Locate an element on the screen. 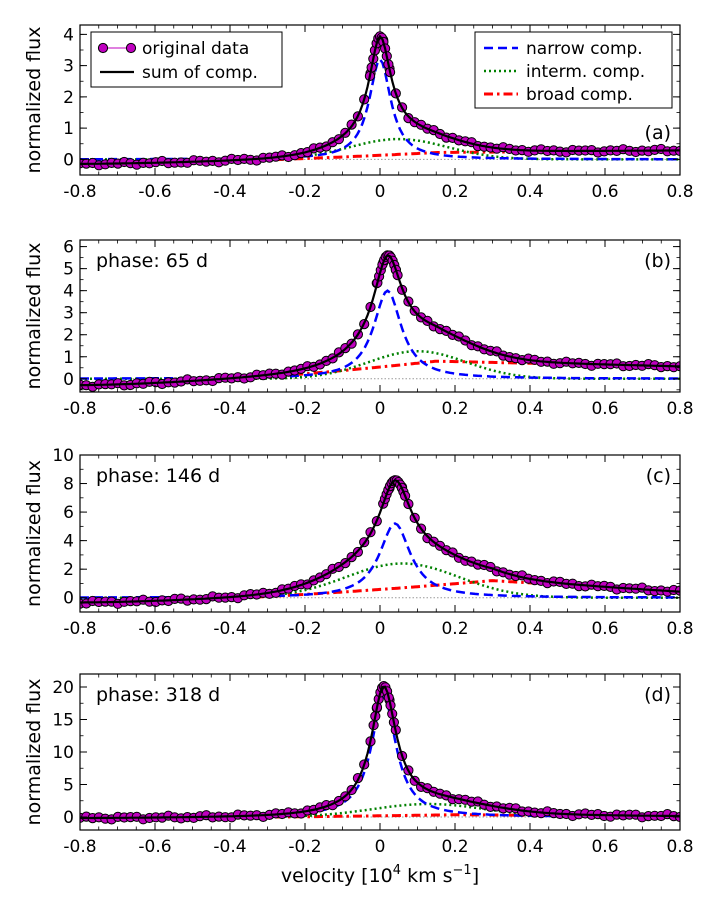 The height and width of the screenshot is (917, 717). phase-label: phase: 65 d is located at coordinates (152, 261).